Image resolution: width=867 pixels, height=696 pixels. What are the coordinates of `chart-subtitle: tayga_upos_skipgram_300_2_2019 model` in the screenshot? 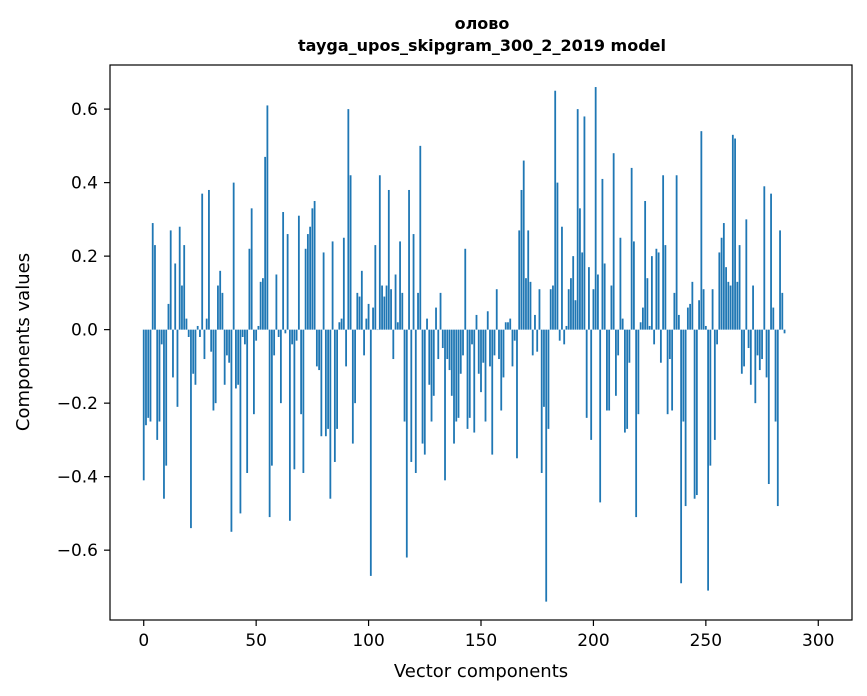 It's located at (482, 45).